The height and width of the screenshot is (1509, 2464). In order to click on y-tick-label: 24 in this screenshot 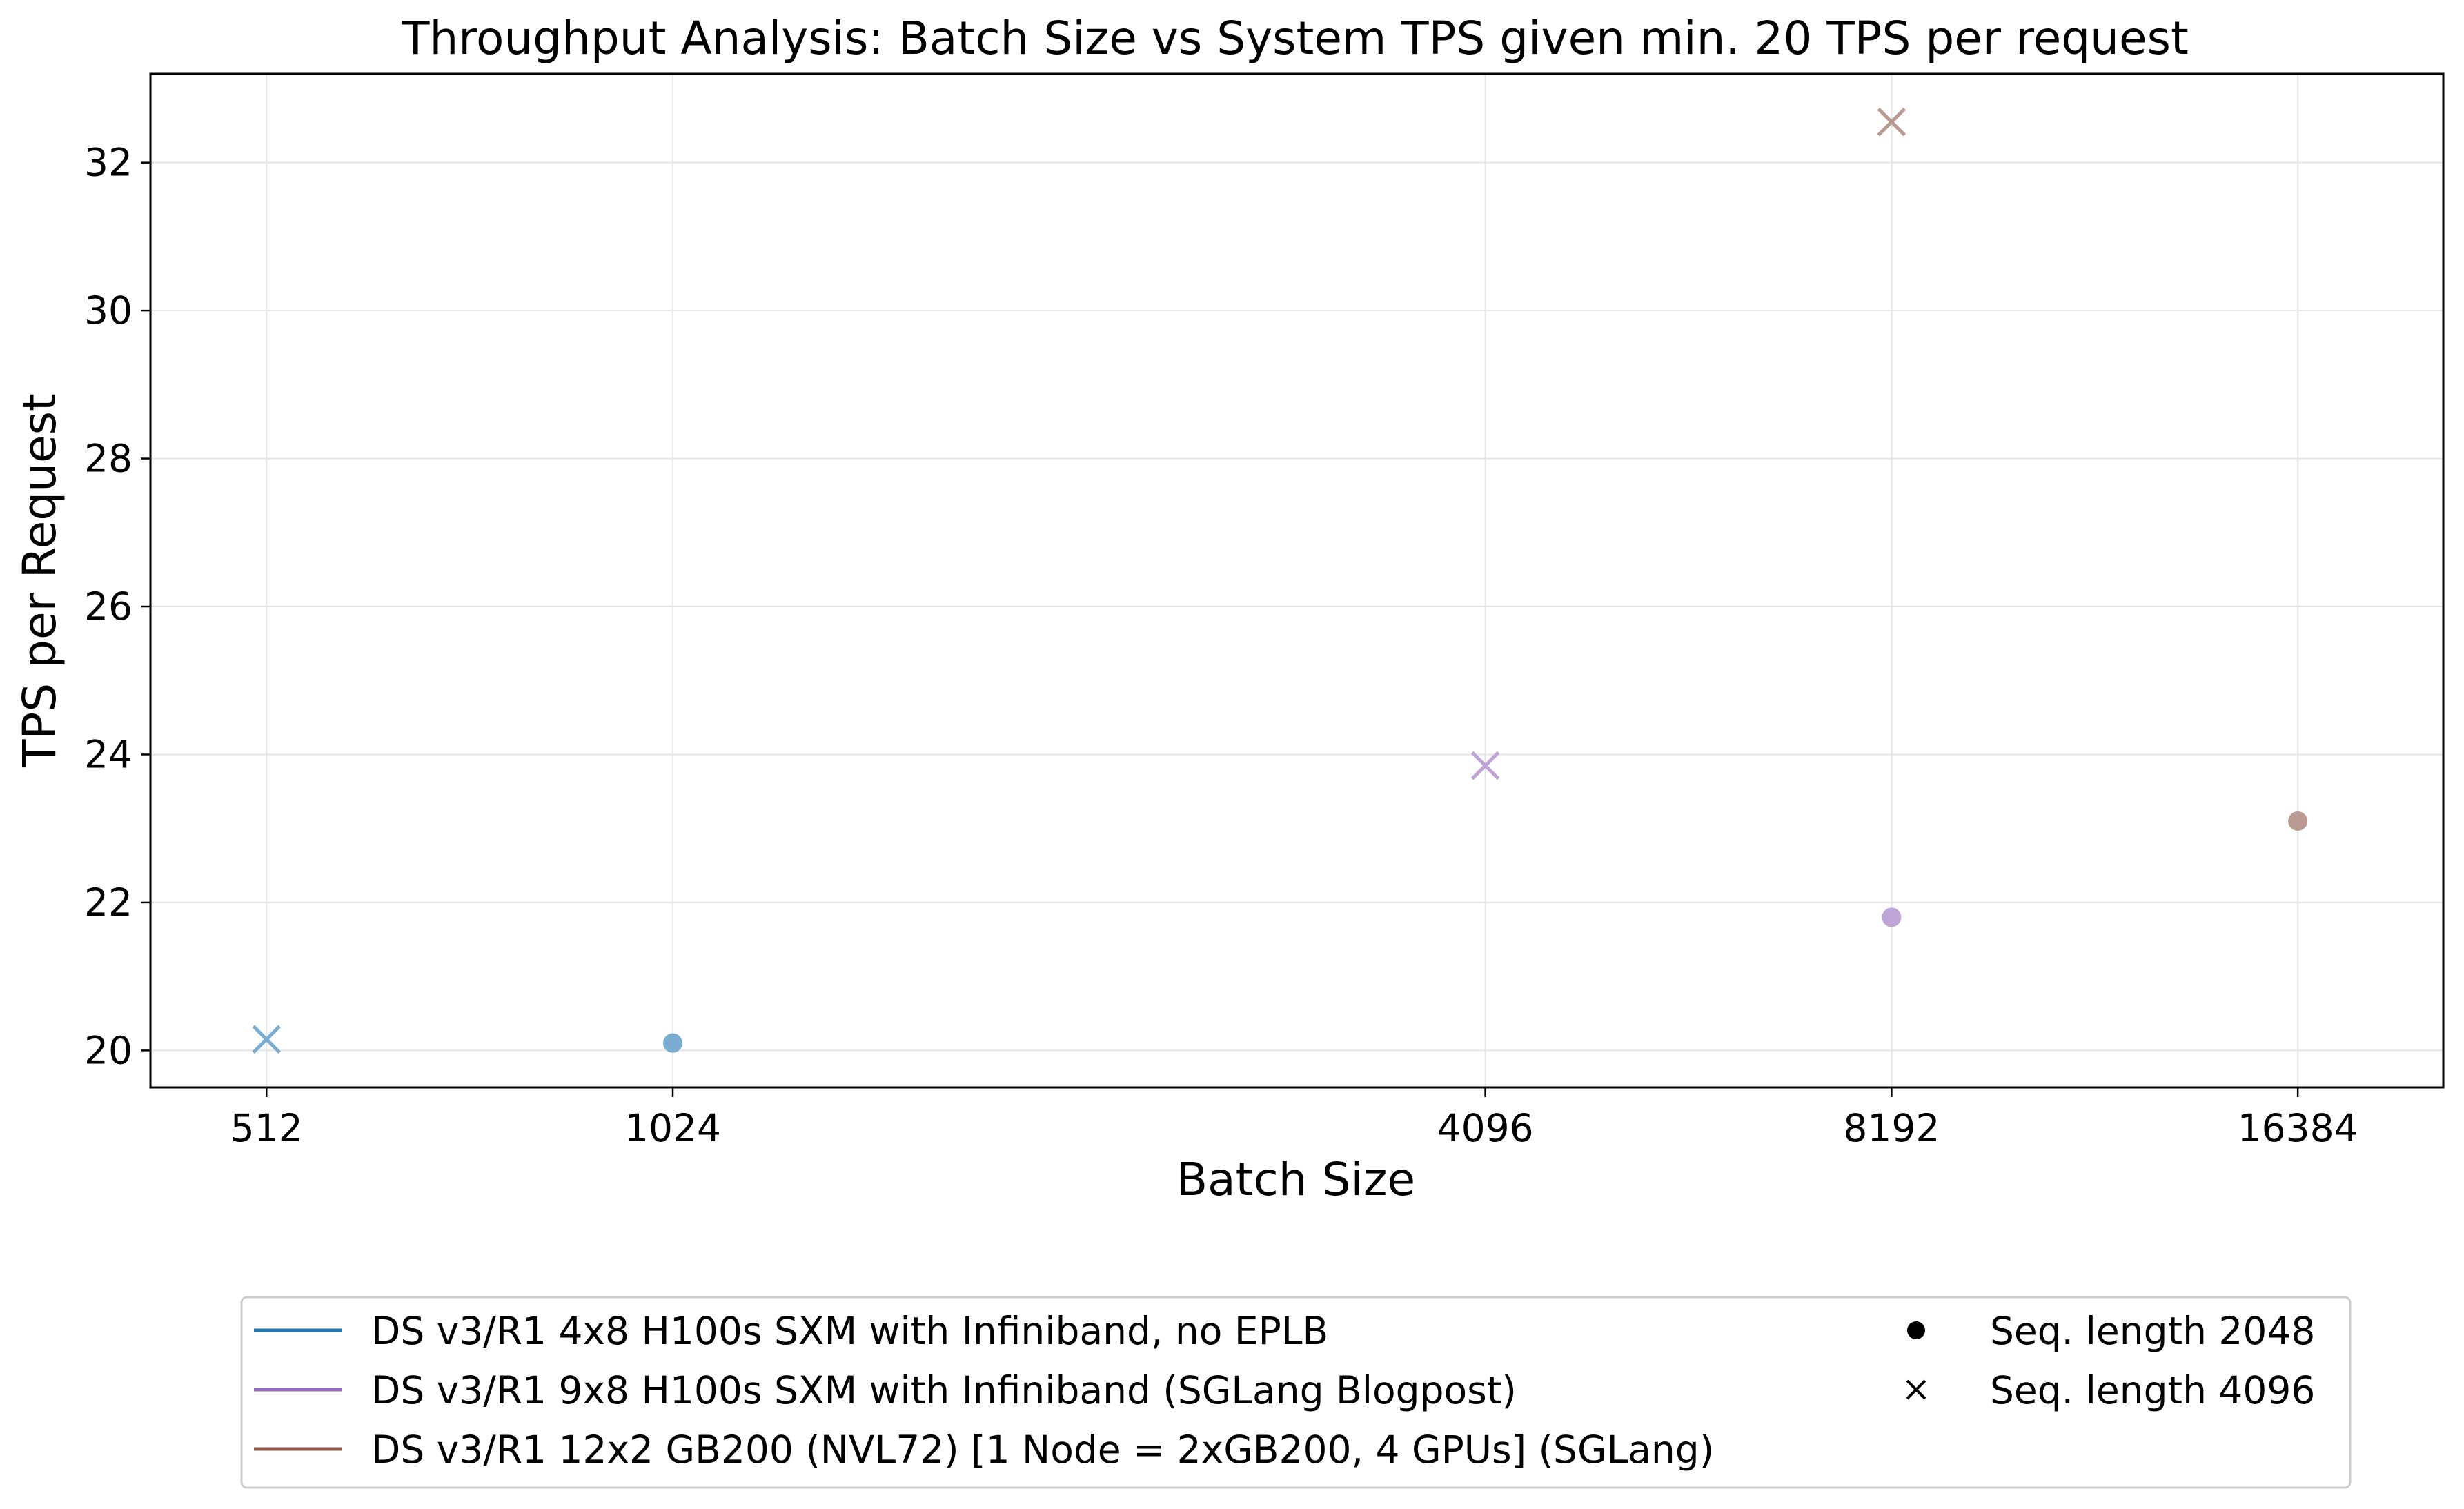, I will do `click(108, 754)`.